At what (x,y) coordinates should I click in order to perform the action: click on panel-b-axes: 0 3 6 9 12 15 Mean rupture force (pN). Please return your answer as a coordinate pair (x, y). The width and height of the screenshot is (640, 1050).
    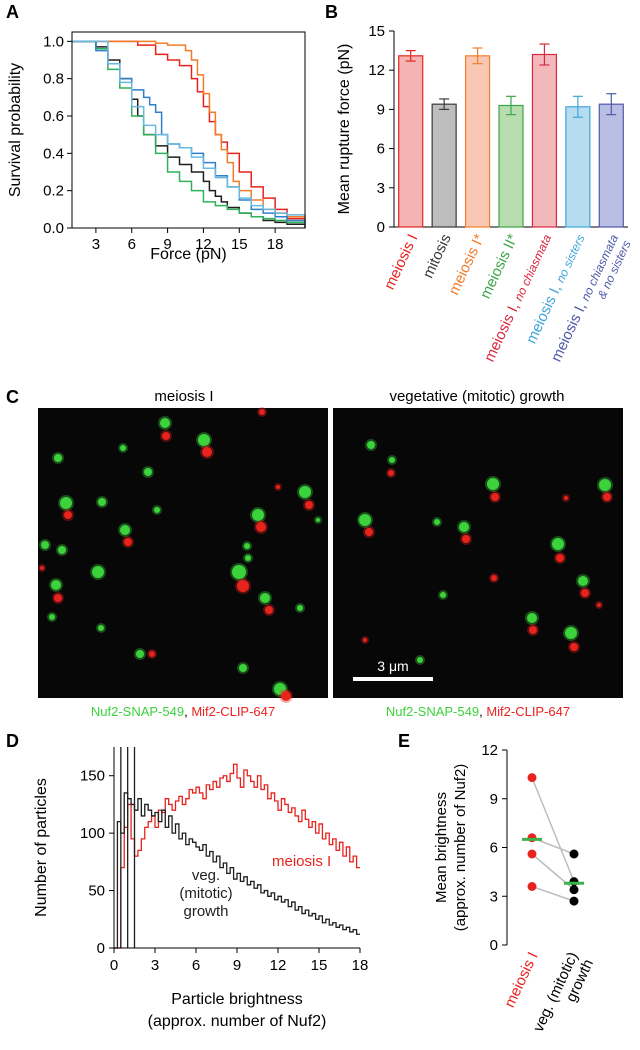
    Looking at the image, I should click on (482, 129).